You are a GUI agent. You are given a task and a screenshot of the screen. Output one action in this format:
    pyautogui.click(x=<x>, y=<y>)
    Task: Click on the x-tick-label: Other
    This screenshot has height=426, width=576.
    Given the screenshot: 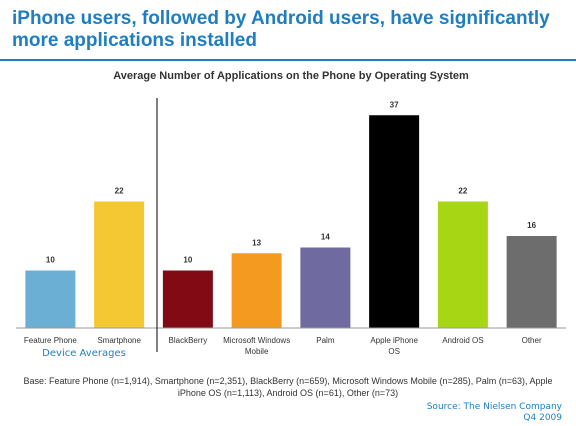 What is the action you would take?
    pyautogui.click(x=532, y=340)
    